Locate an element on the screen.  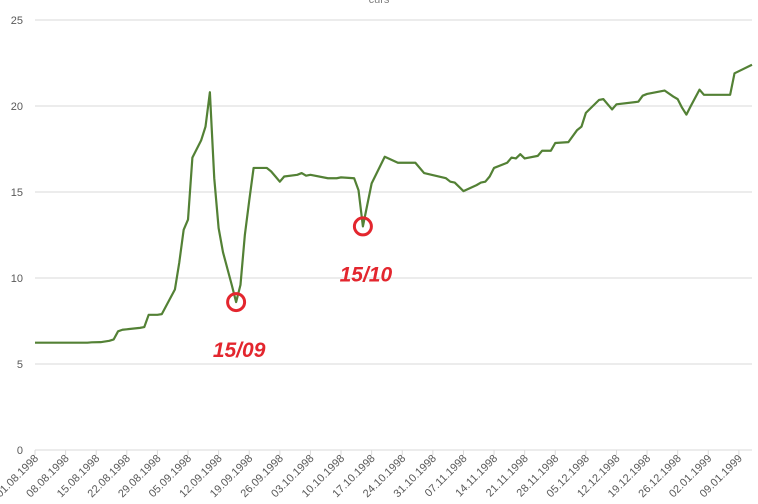
y-tick-label: 20 is located at coordinates (17, 107).